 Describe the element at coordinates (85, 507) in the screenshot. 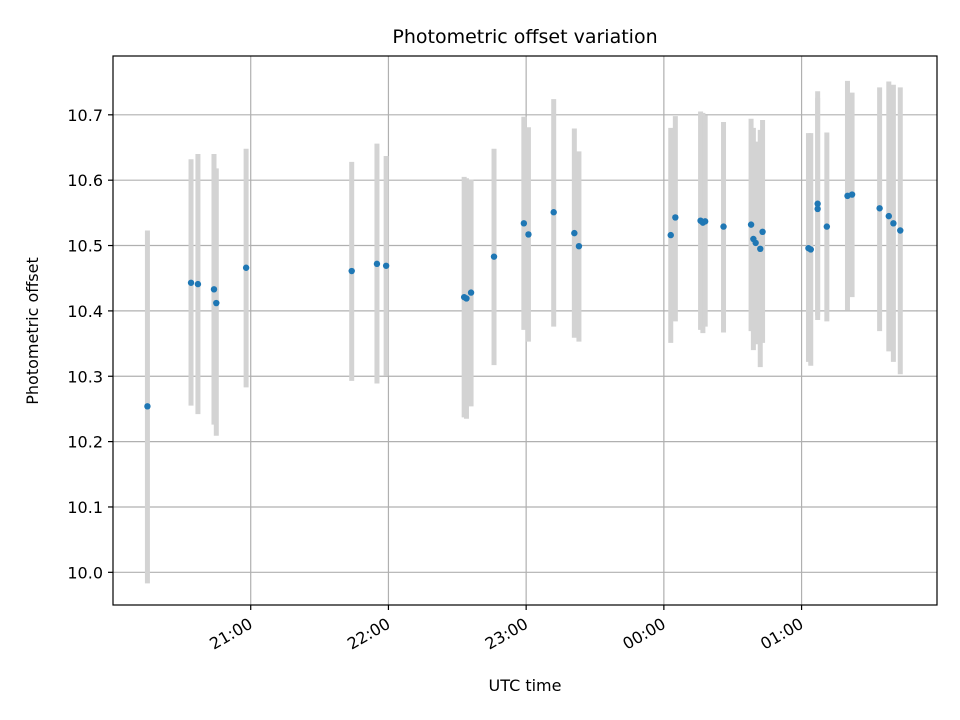

I see `y-tick-label: 10.1` at that location.